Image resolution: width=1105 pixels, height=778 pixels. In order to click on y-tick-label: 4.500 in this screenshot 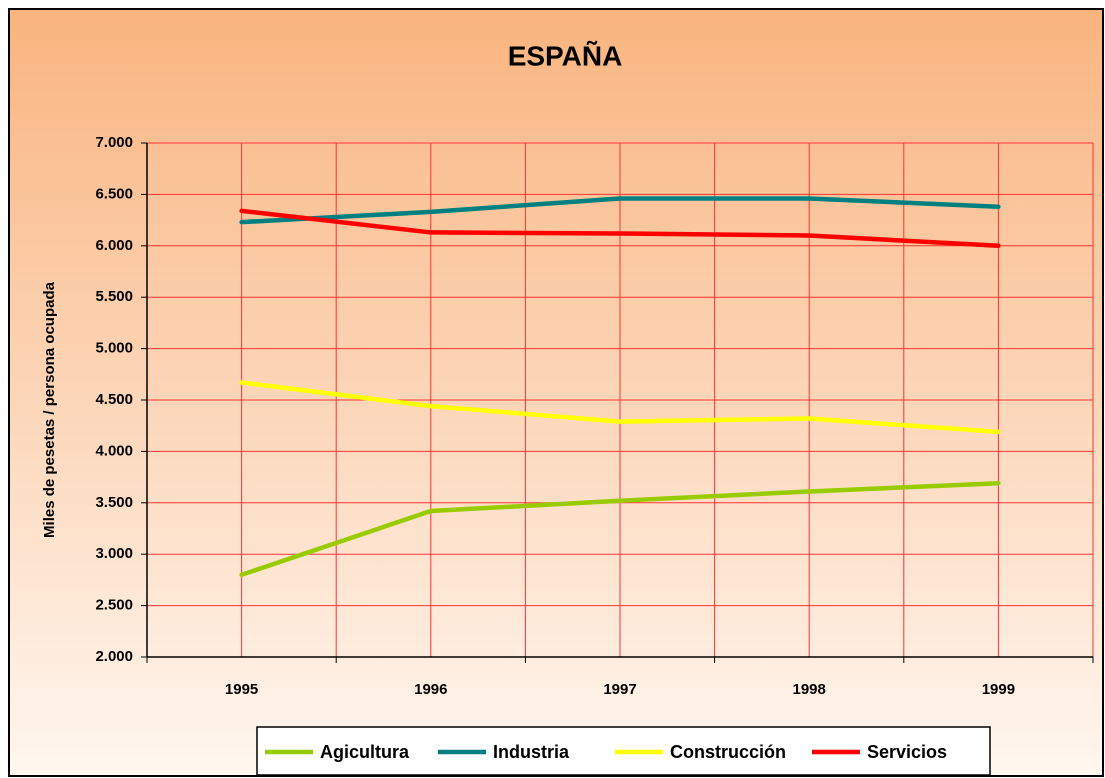, I will do `click(114, 399)`.